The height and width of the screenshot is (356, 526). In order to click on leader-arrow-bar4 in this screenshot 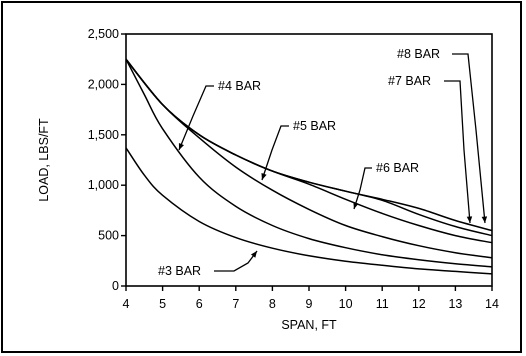, I will do `click(181, 146)`.